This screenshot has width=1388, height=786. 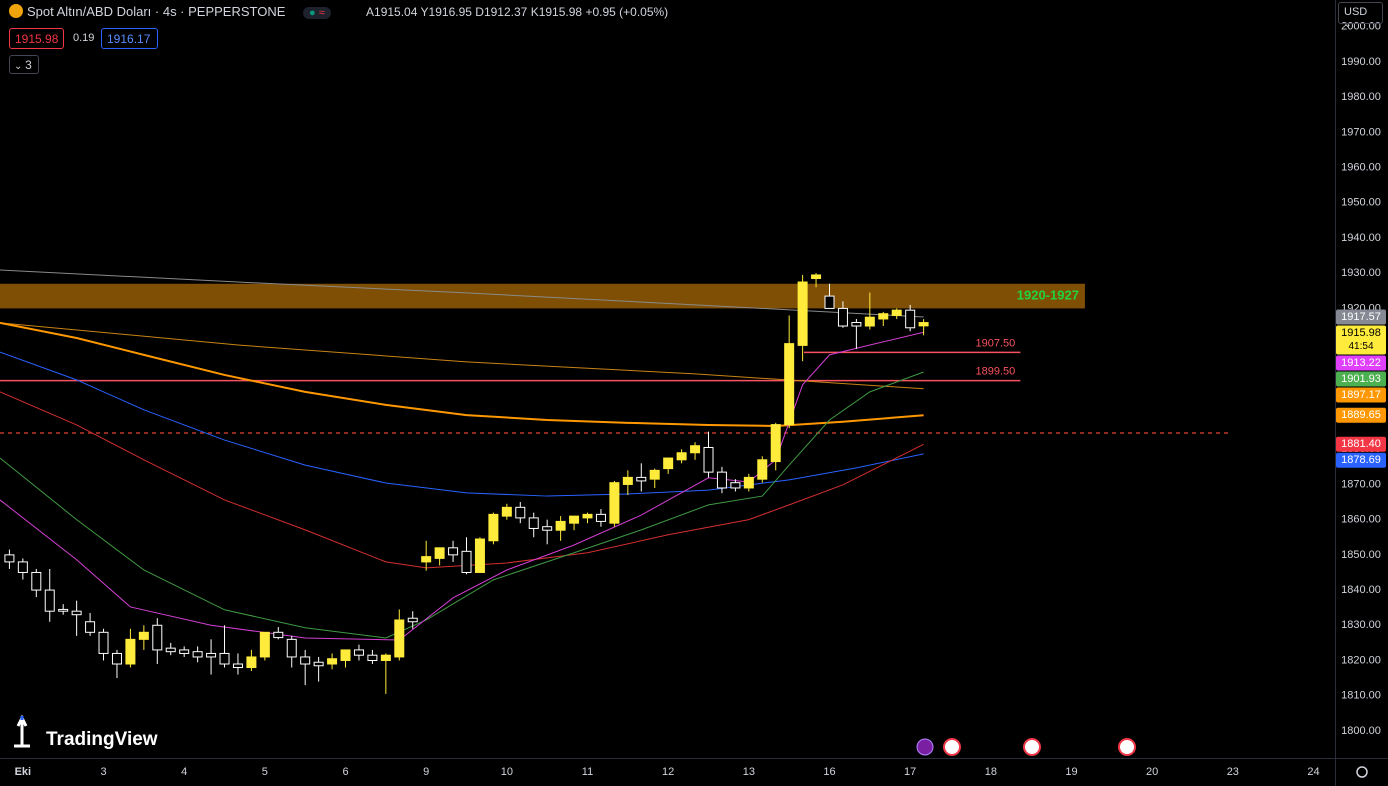 I want to click on x-tick-label: 19, so click(x=1071, y=772).